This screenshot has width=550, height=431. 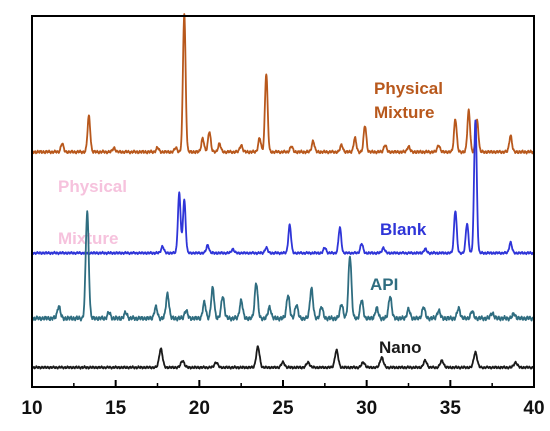 I want to click on series-label-nano: Nano, so click(x=400, y=347).